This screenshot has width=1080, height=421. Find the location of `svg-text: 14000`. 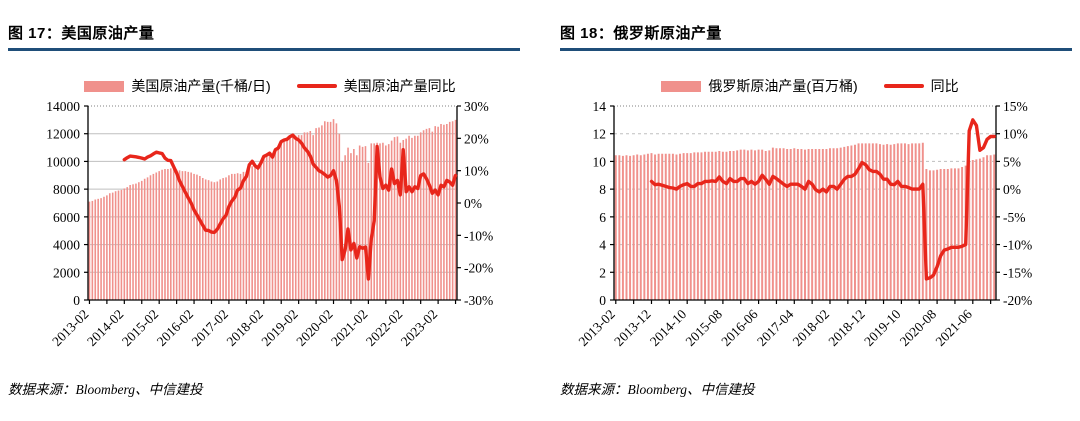

svg-text: 14000 is located at coordinates (63, 106).